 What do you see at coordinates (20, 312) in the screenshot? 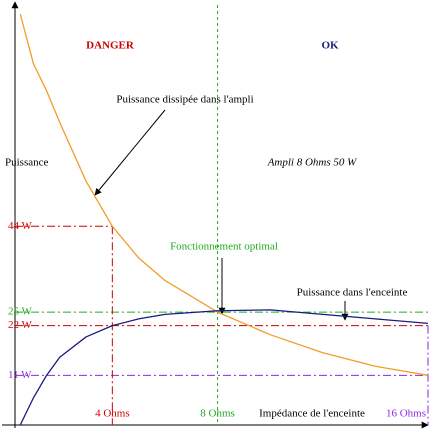
I see `y-tick-label: 25 W` at bounding box center [20, 312].